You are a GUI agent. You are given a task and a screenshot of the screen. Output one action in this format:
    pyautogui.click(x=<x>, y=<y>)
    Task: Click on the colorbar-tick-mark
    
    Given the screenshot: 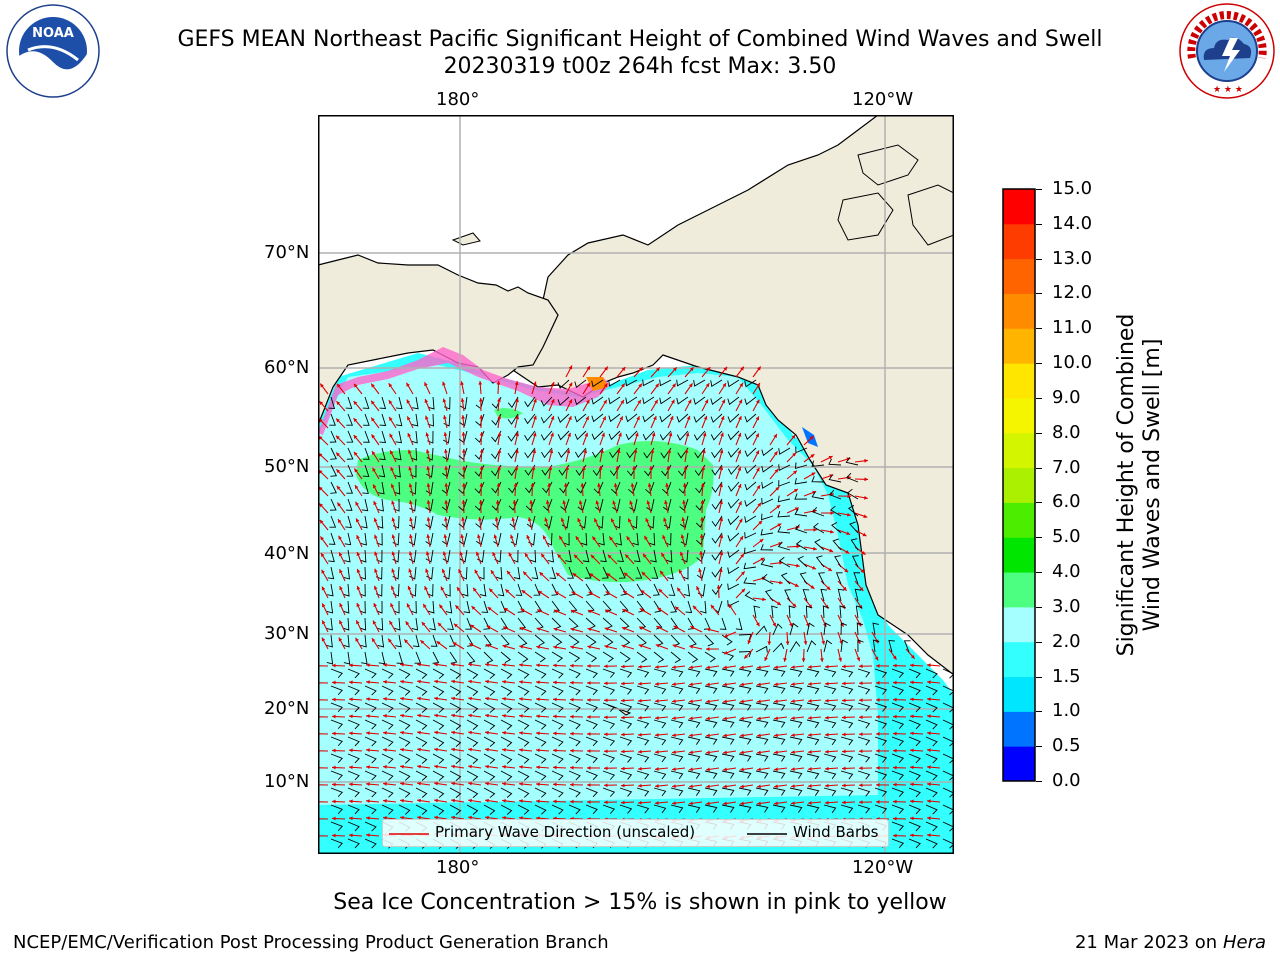 What is the action you would take?
    pyautogui.click(x=1039, y=189)
    